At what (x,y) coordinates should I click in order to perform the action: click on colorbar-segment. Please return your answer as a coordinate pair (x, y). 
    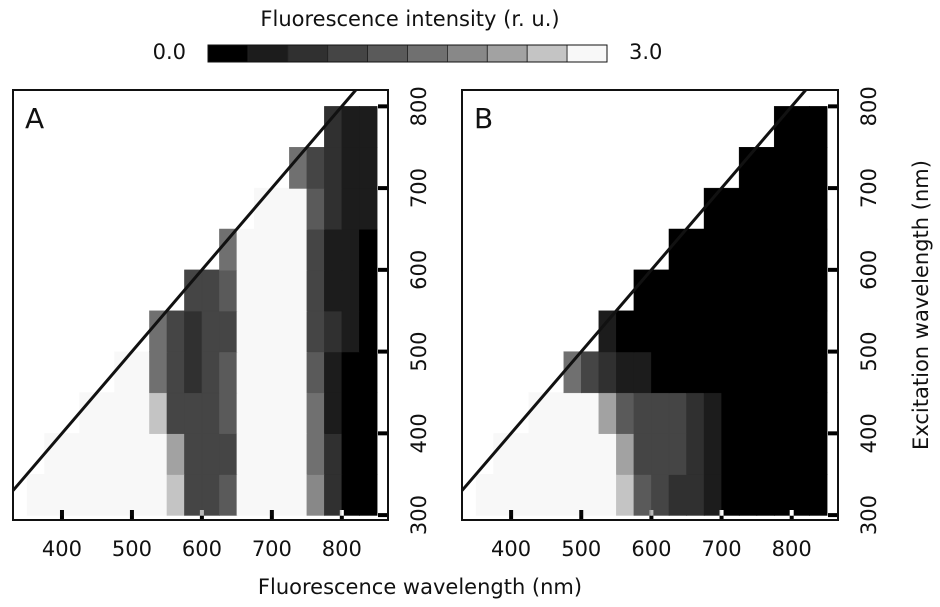
    Looking at the image, I should click on (387, 53).